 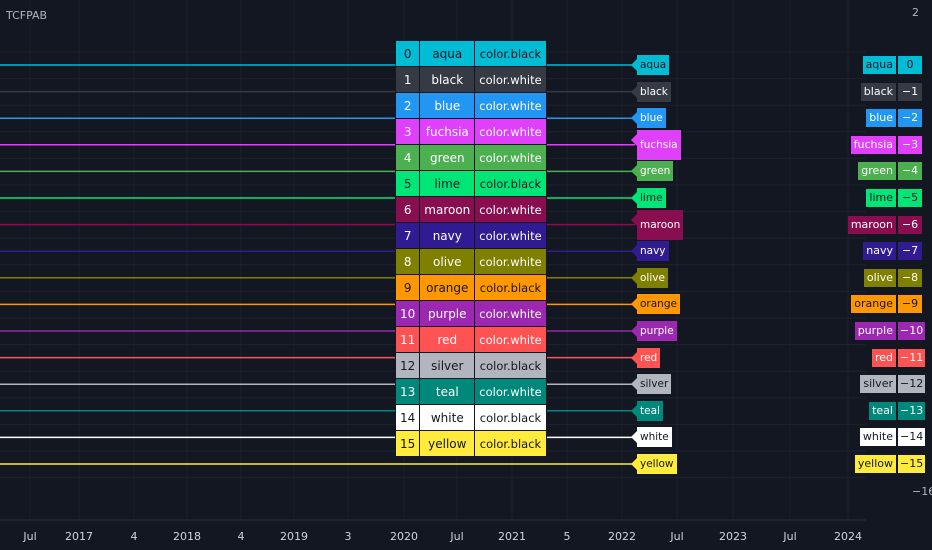 I want to click on row-color-name: navy, so click(x=447, y=235).